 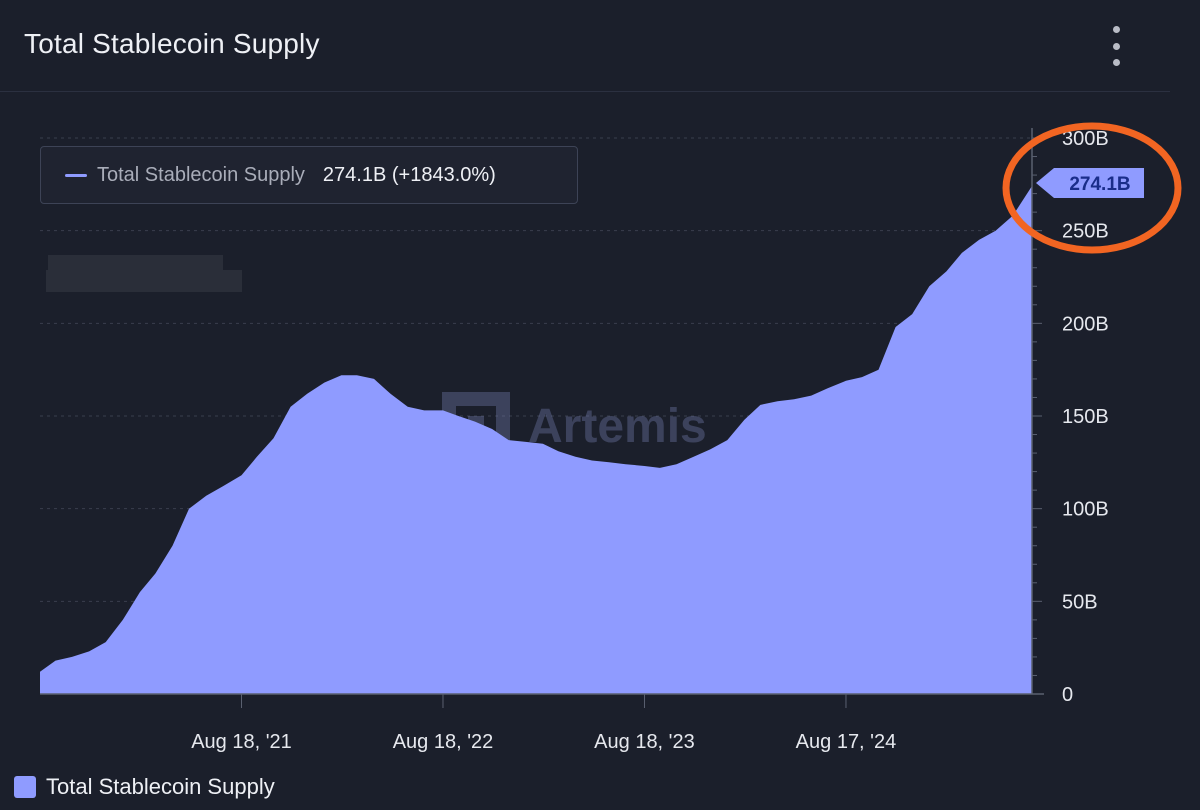 I want to click on page-title: Total Stablecoin Supply, so click(x=172, y=43).